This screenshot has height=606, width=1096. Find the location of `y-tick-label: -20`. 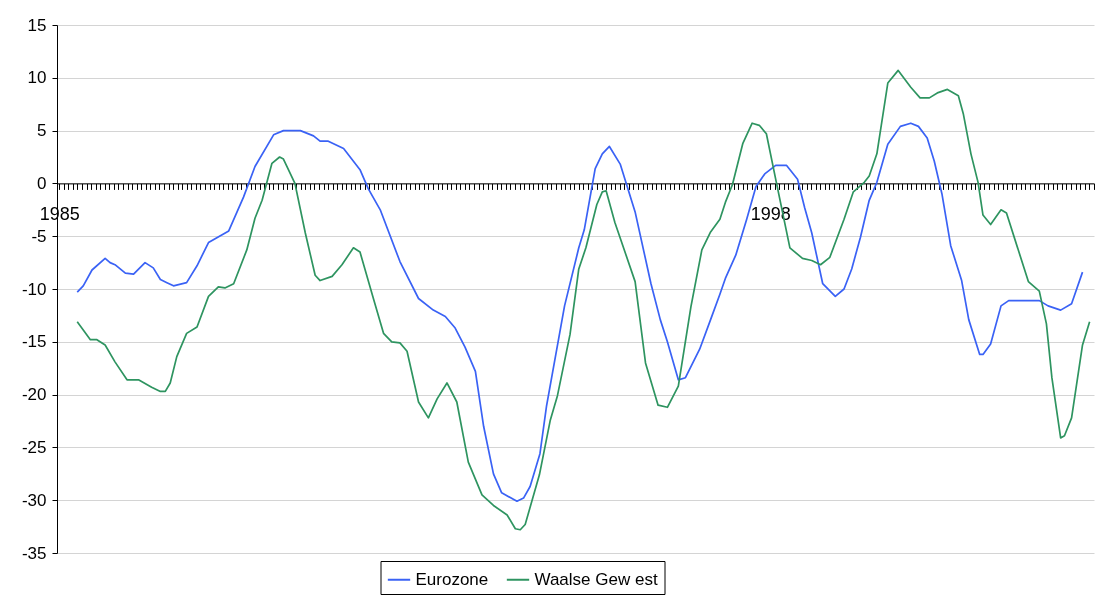

y-tick-label: -20 is located at coordinates (34, 395).